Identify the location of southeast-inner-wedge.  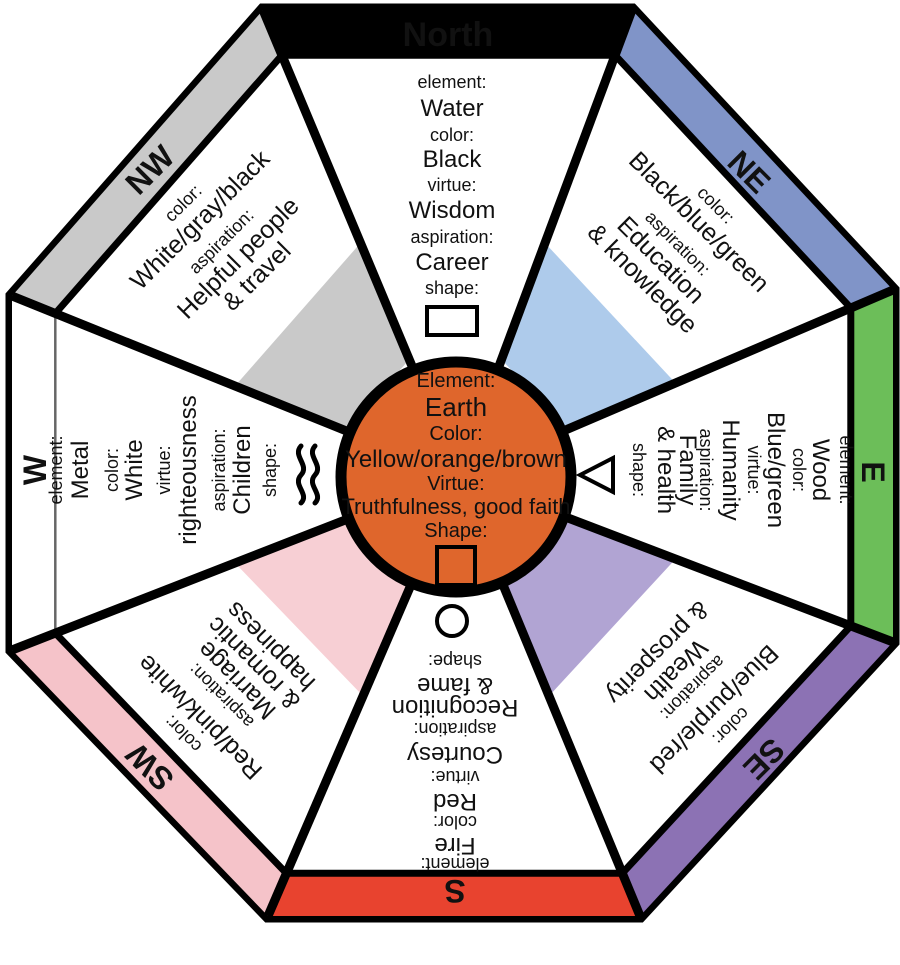
(589, 606).